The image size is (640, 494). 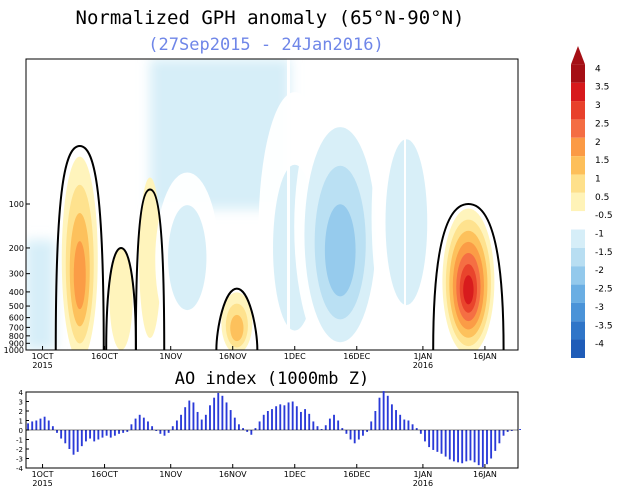 What do you see at coordinates (598, 143) in the screenshot?
I see `colorbar-label: 2` at bounding box center [598, 143].